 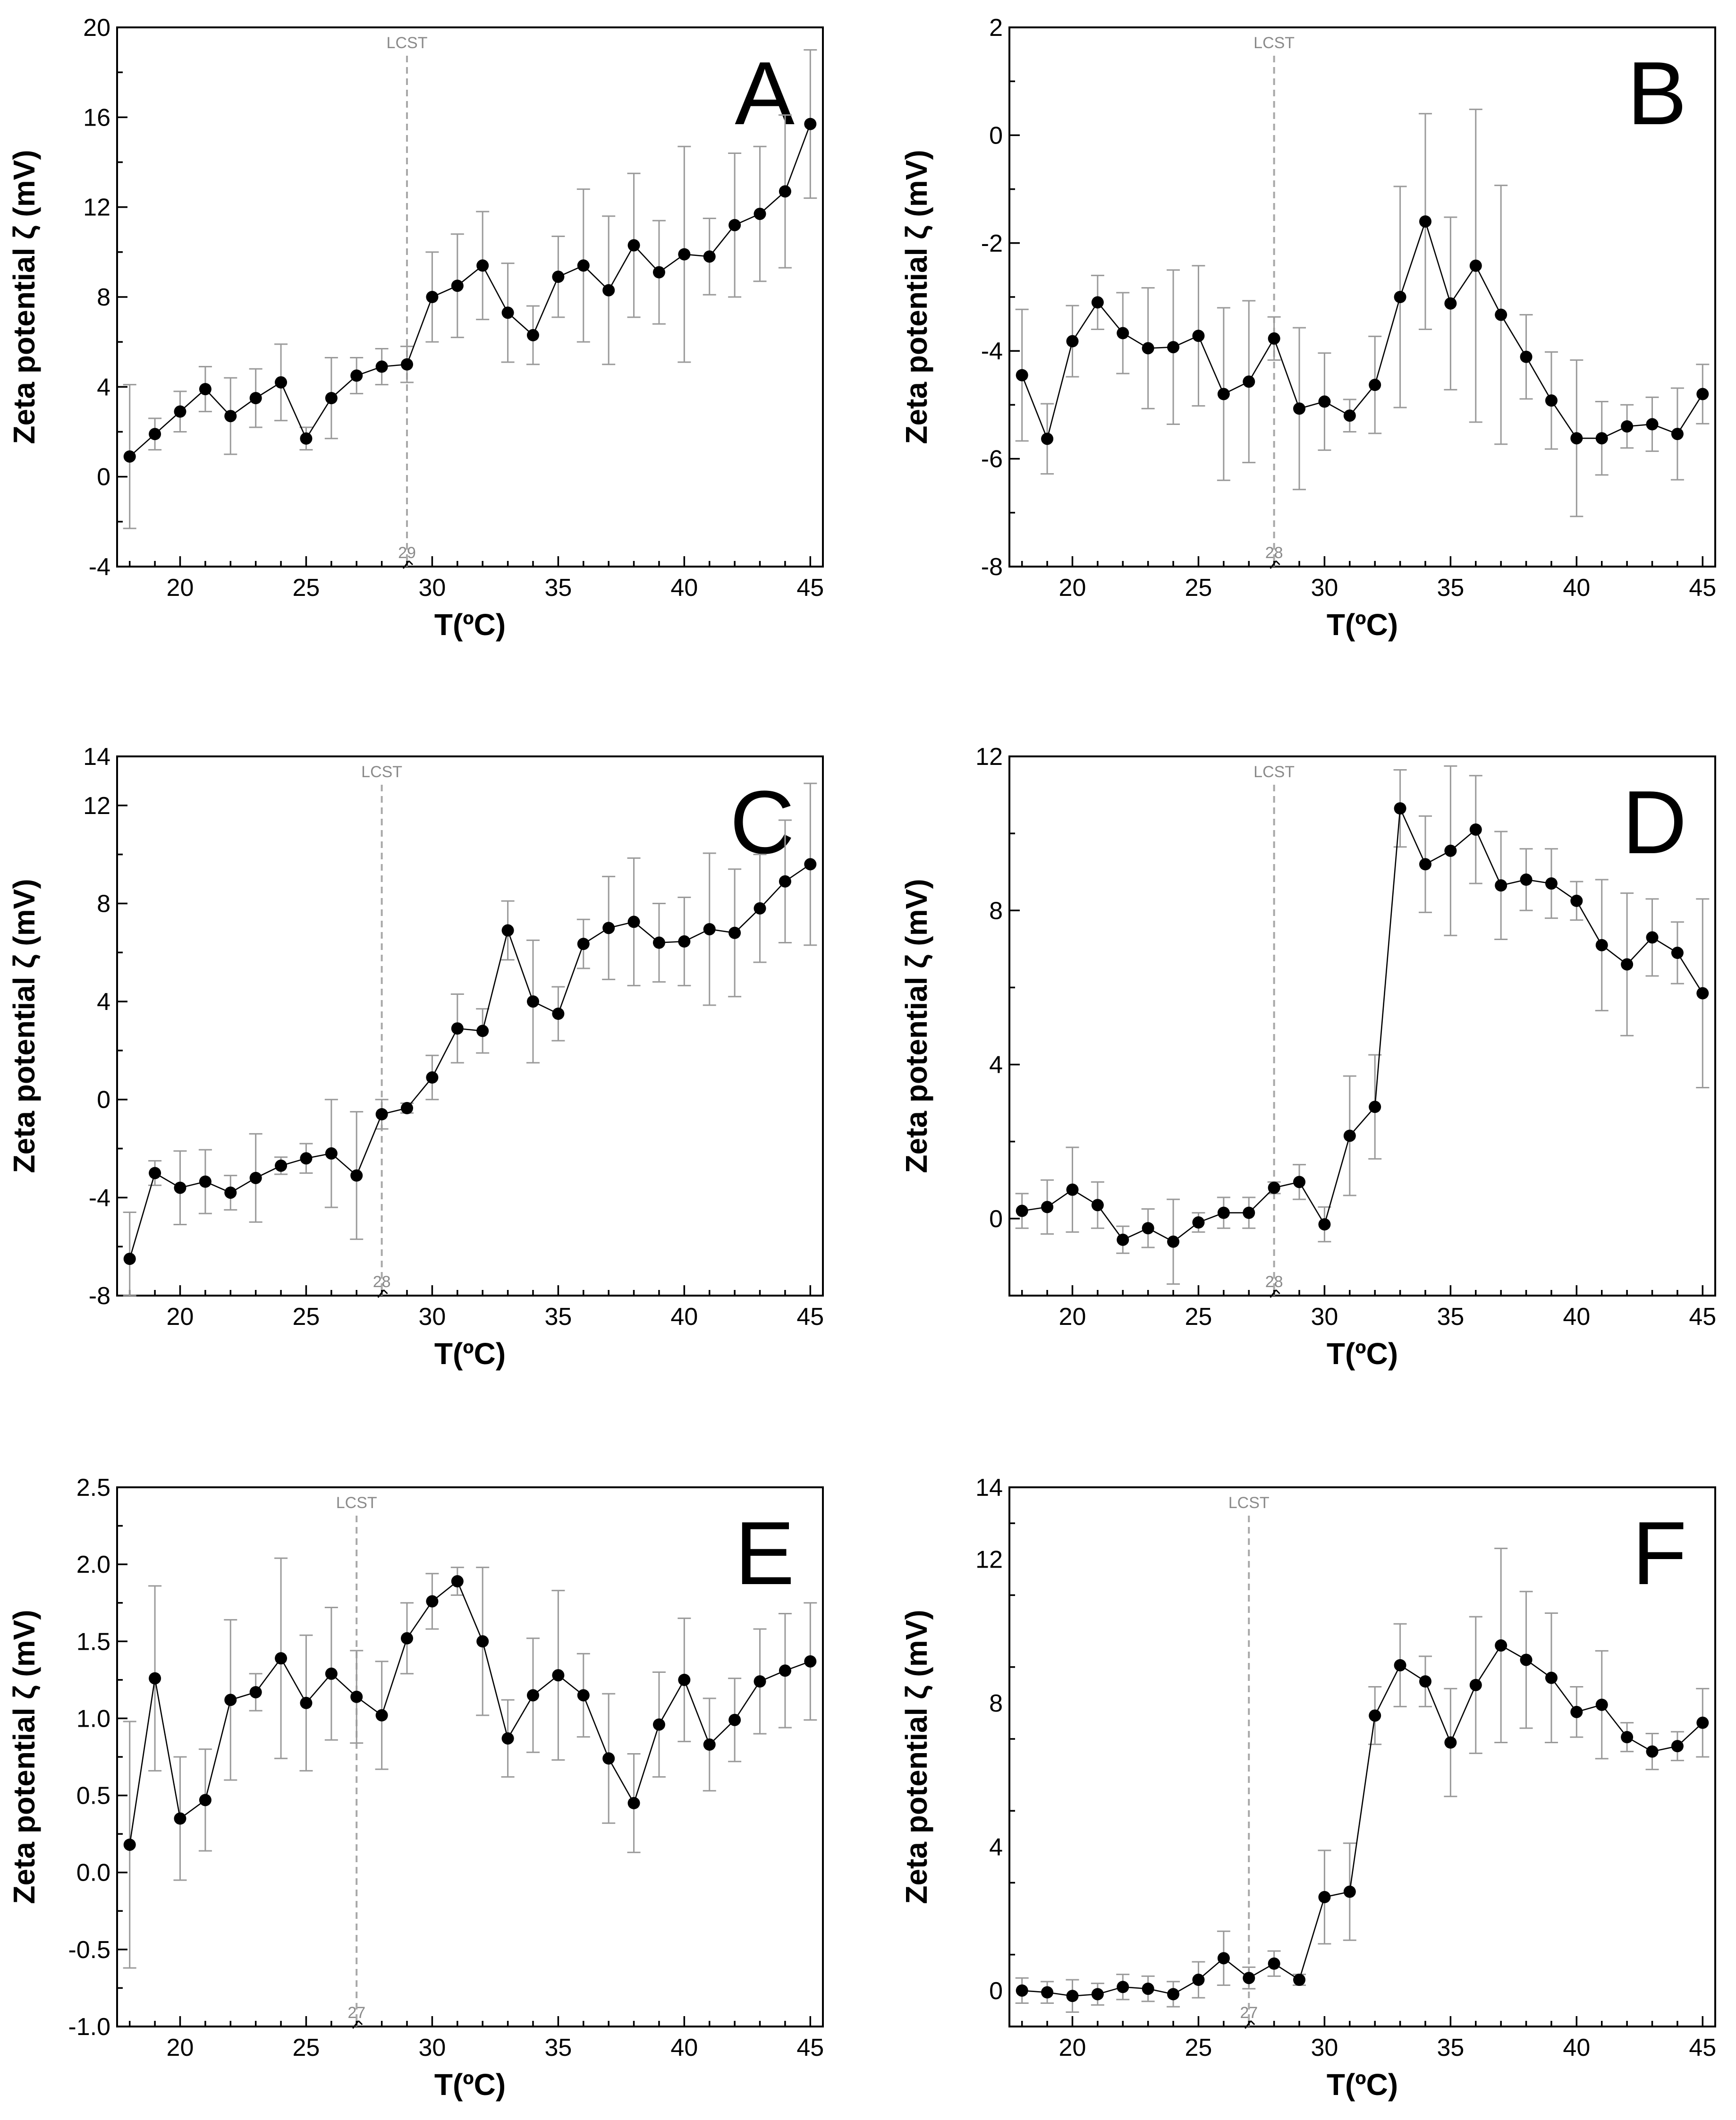 What do you see at coordinates (992, 567) in the screenshot?
I see `y-tick-label: -8` at bounding box center [992, 567].